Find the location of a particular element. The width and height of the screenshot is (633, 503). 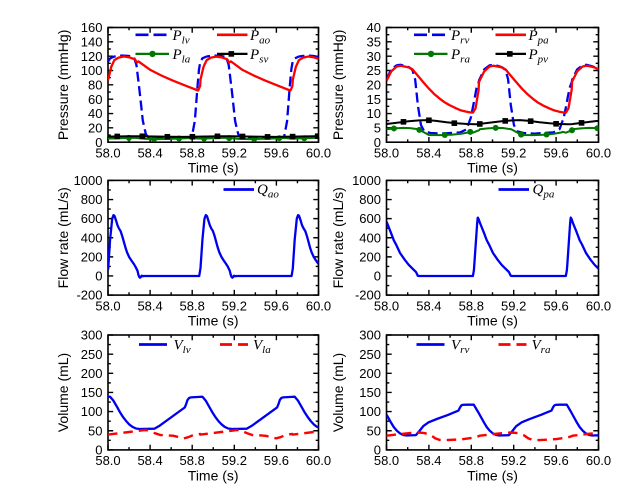

svg-text: 160 is located at coordinates (92, 27).